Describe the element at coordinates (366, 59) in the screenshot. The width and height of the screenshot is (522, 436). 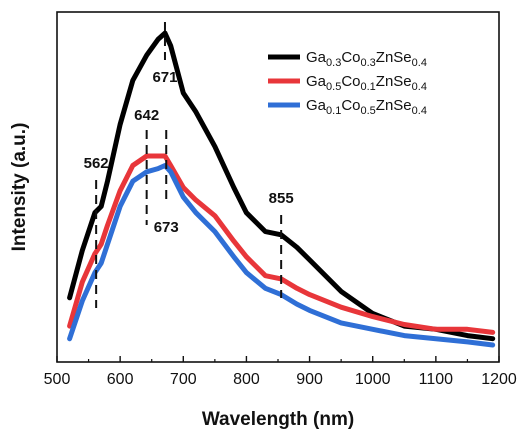
I see `legend-label-0: Ga0.3Co0.3ZnSe0.4` at that location.